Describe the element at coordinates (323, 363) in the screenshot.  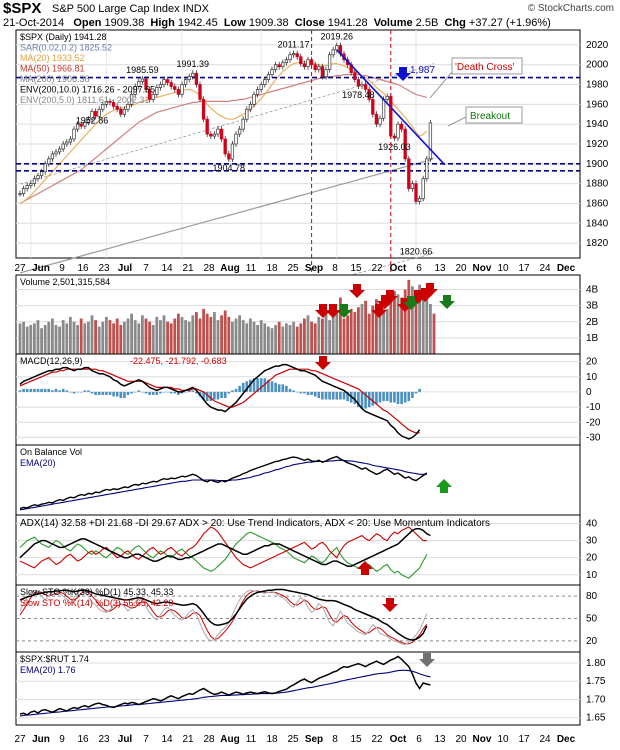
I see `macd-red-arrow` at that location.